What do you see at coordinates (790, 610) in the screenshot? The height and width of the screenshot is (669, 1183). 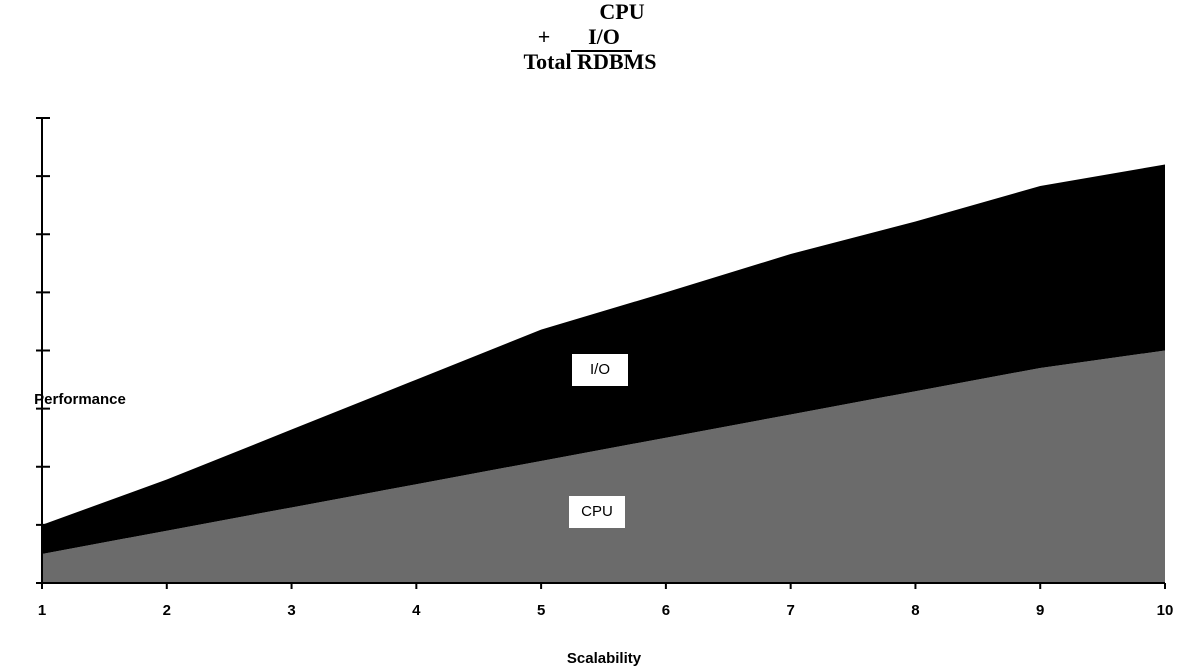 I see `x-tick-label: 7` at bounding box center [790, 610].